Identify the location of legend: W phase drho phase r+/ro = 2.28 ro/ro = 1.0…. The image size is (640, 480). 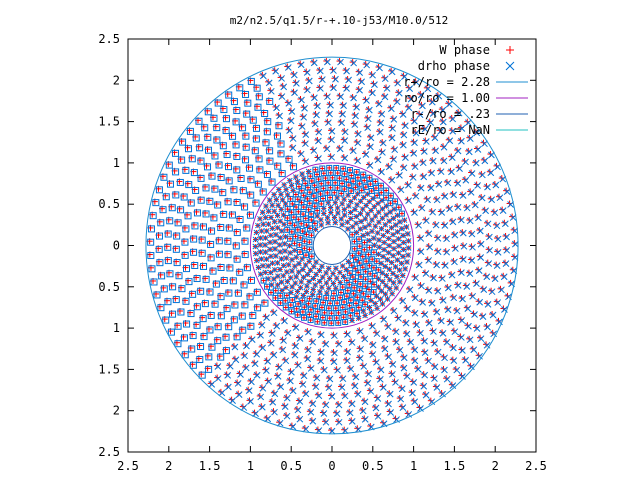
(465, 90).